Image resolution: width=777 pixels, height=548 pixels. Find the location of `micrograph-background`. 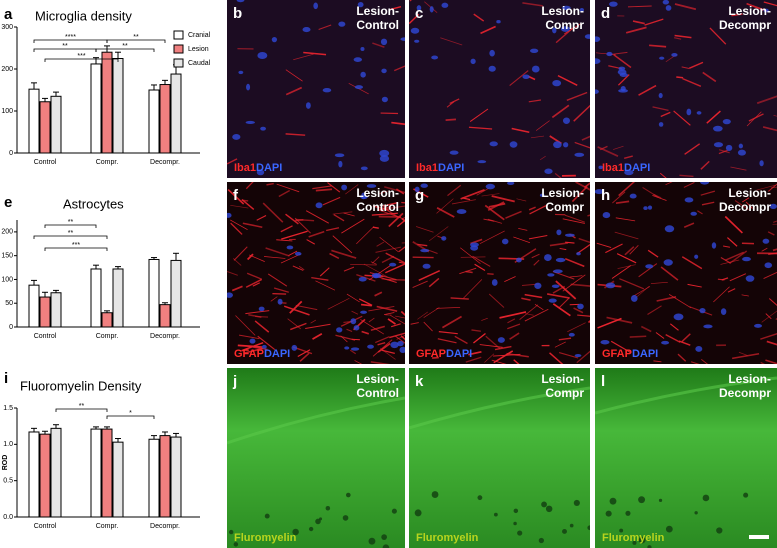

micrograph-background is located at coordinates (316, 273).